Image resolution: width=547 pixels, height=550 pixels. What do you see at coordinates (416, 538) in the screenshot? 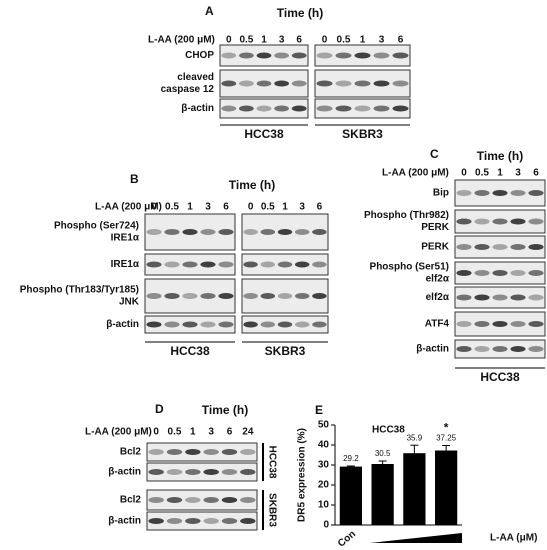
I see `dose-wedge` at bounding box center [416, 538].